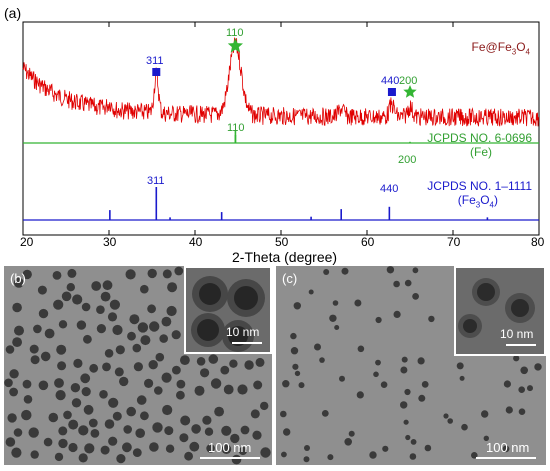  Describe the element at coordinates (155, 61) in the screenshot. I see `marker-label-311: 311` at that location.